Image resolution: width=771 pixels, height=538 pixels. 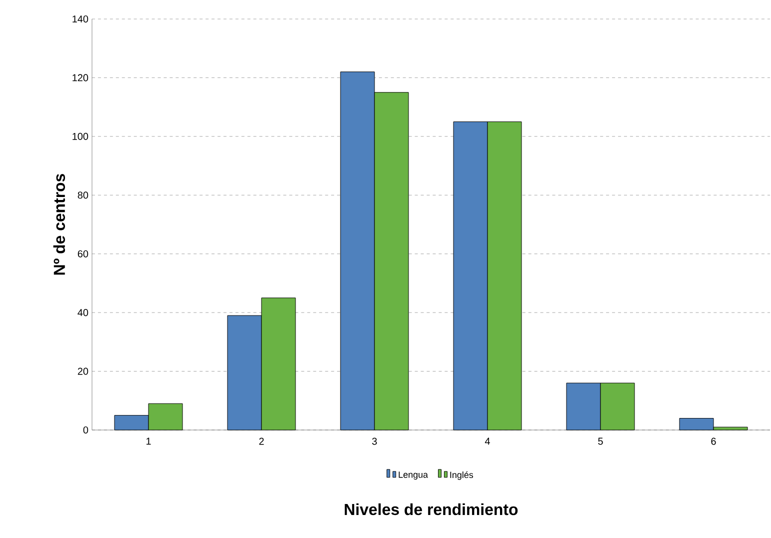 I want to click on y-tick-label: 80, so click(x=83, y=195).